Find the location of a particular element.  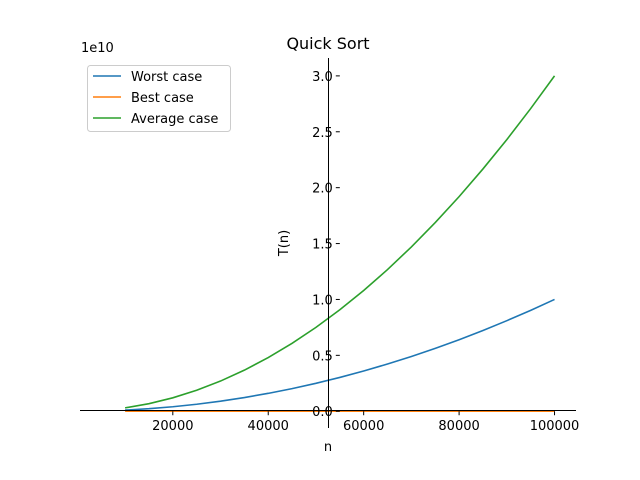

y-axis-label: T(n) is located at coordinates (284, 243).